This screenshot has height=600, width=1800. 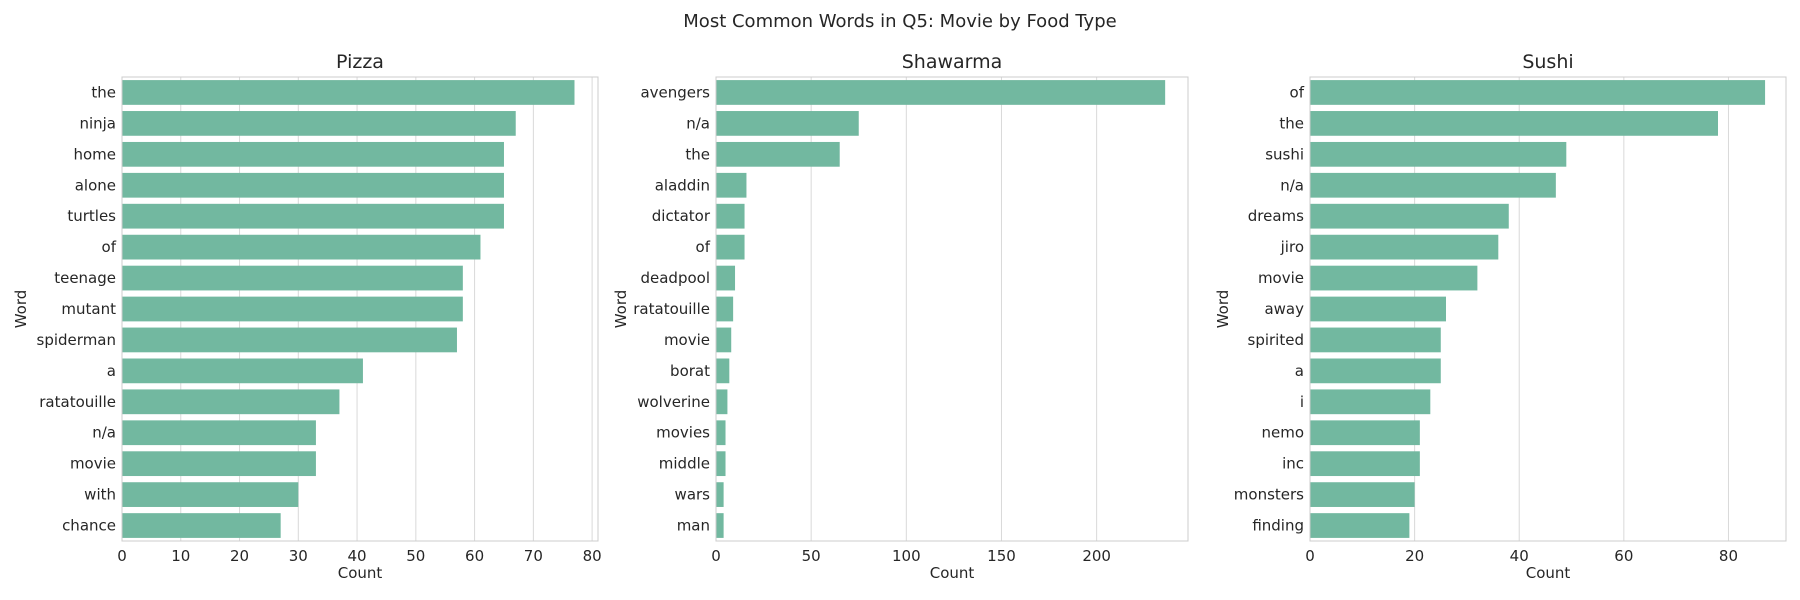 I want to click on shawarma-ytick-label: movie, so click(x=687, y=340).